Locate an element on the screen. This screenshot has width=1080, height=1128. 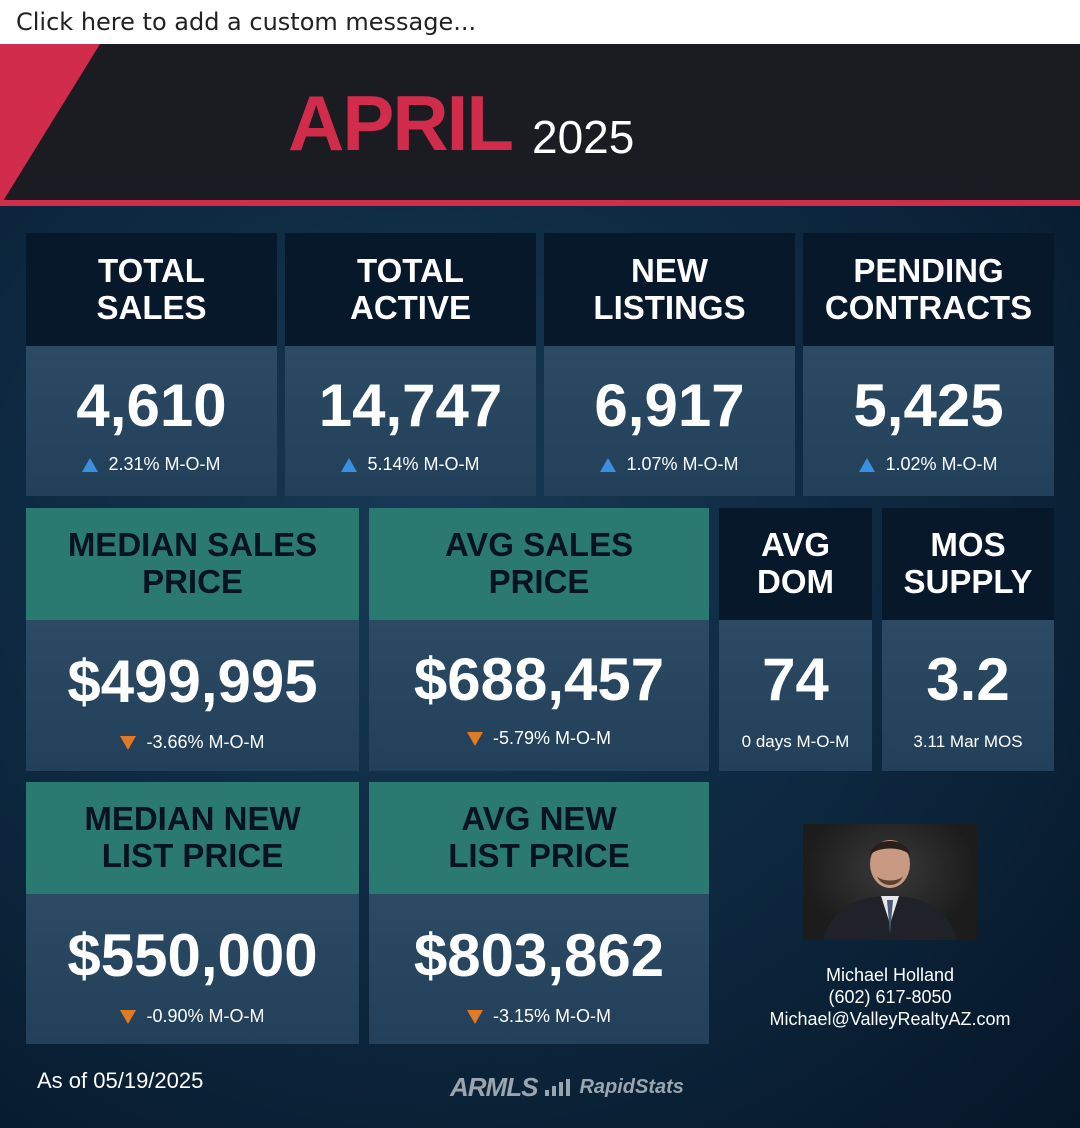
agent-phone: (602) 617-8050 is located at coordinates (890, 997).